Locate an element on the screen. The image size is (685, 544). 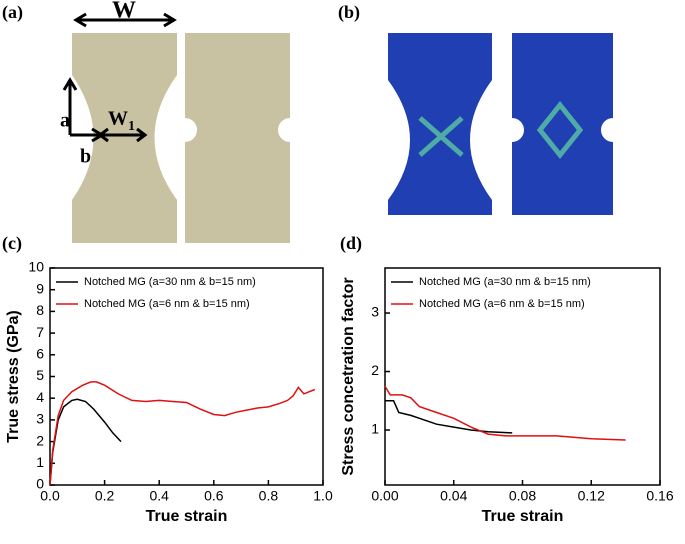
y-axis-label: Stress concetration factor is located at coordinates (348, 376).